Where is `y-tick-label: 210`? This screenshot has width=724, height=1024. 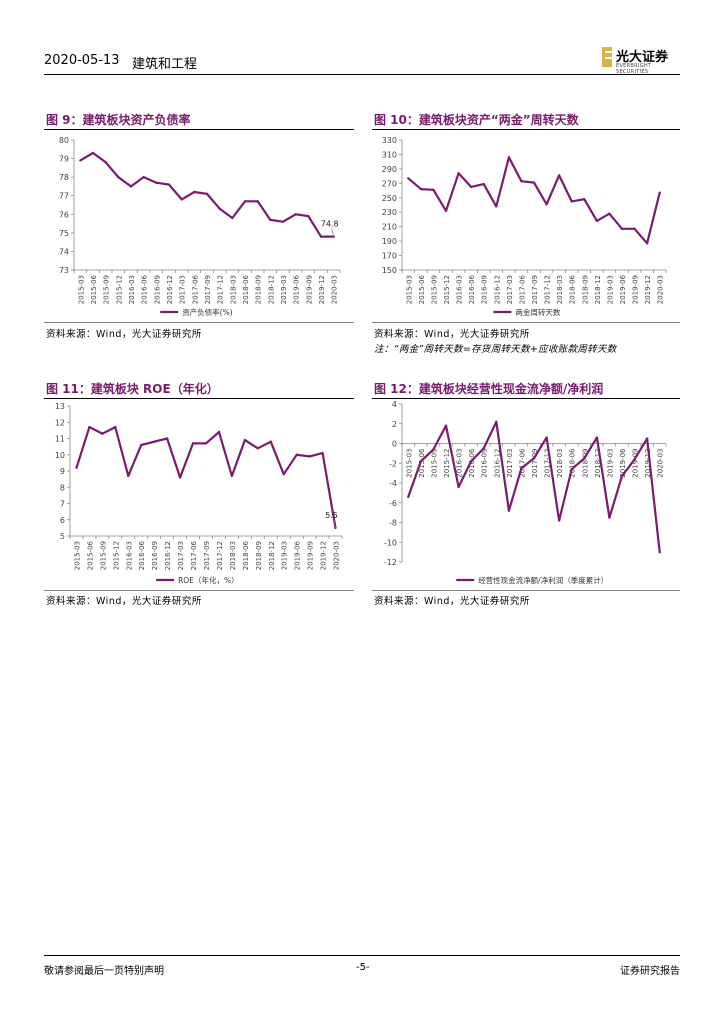
y-tick-label: 210 is located at coordinates (389, 227).